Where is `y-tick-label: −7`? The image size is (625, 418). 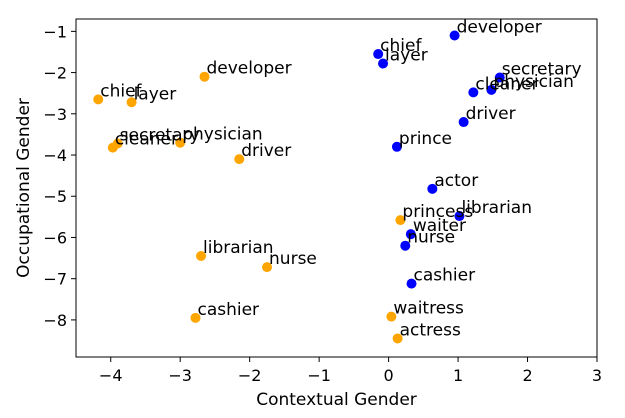 y-tick-label: −7 is located at coordinates (55, 279).